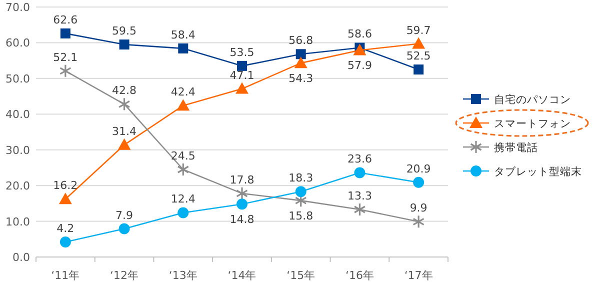 This screenshot has height=282, width=600. Describe the element at coordinates (65, 275) in the screenshot. I see `x-tick-label: ‘11年` at that location.